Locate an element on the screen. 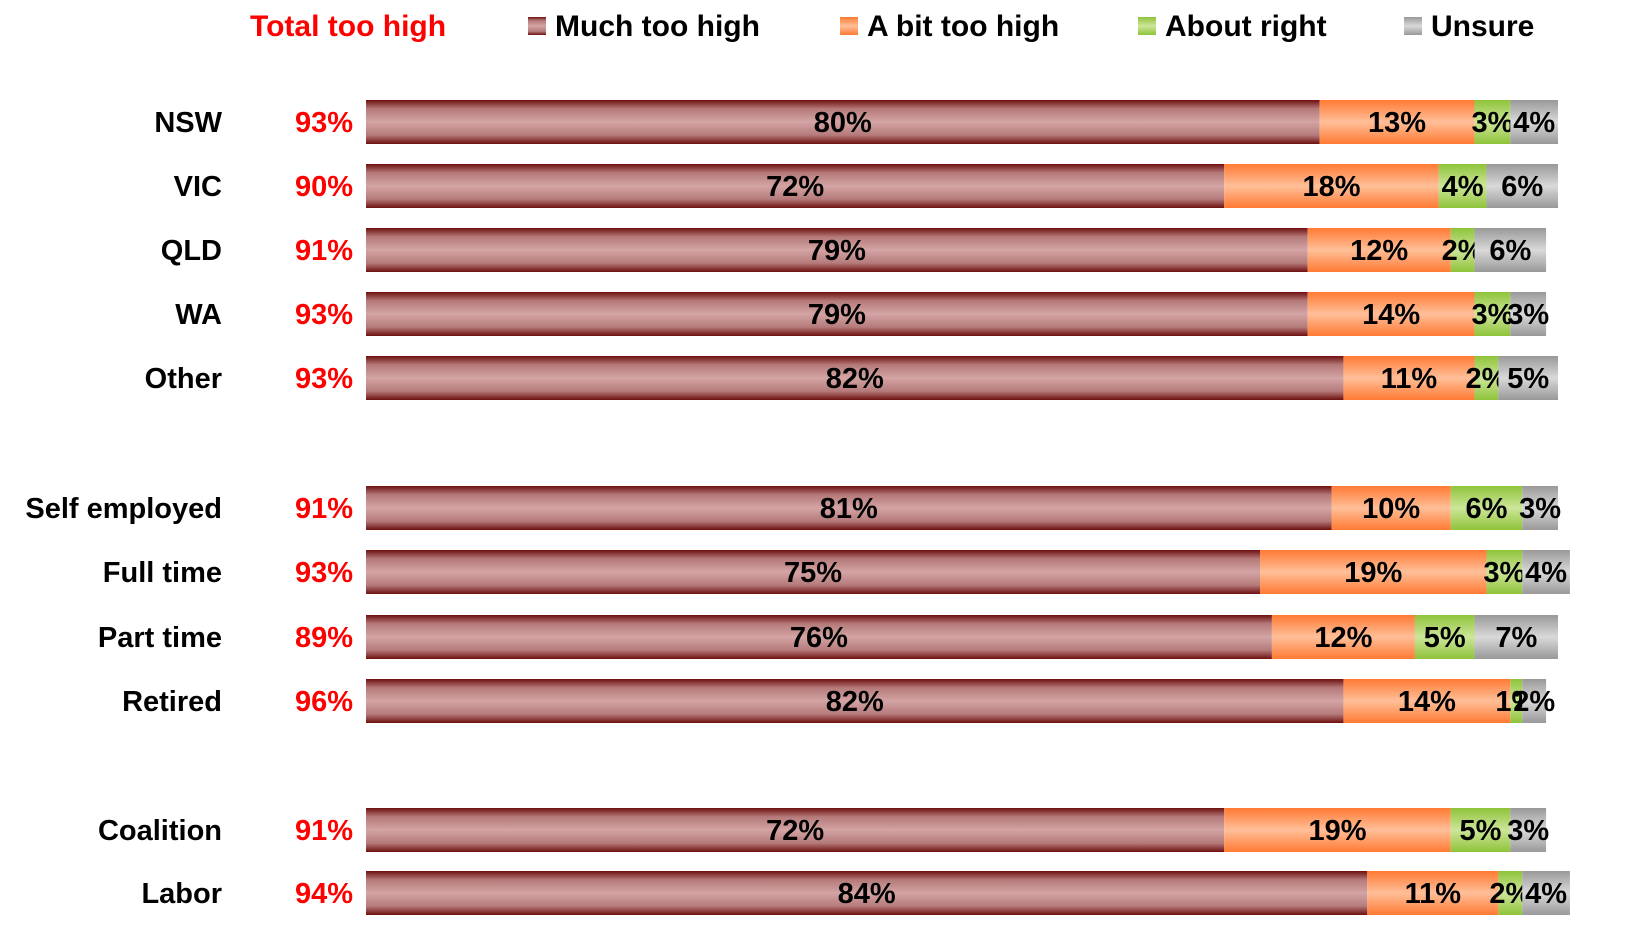 The image size is (1632, 947). data-label-vic-about-right: 4% is located at coordinates (1463, 187).